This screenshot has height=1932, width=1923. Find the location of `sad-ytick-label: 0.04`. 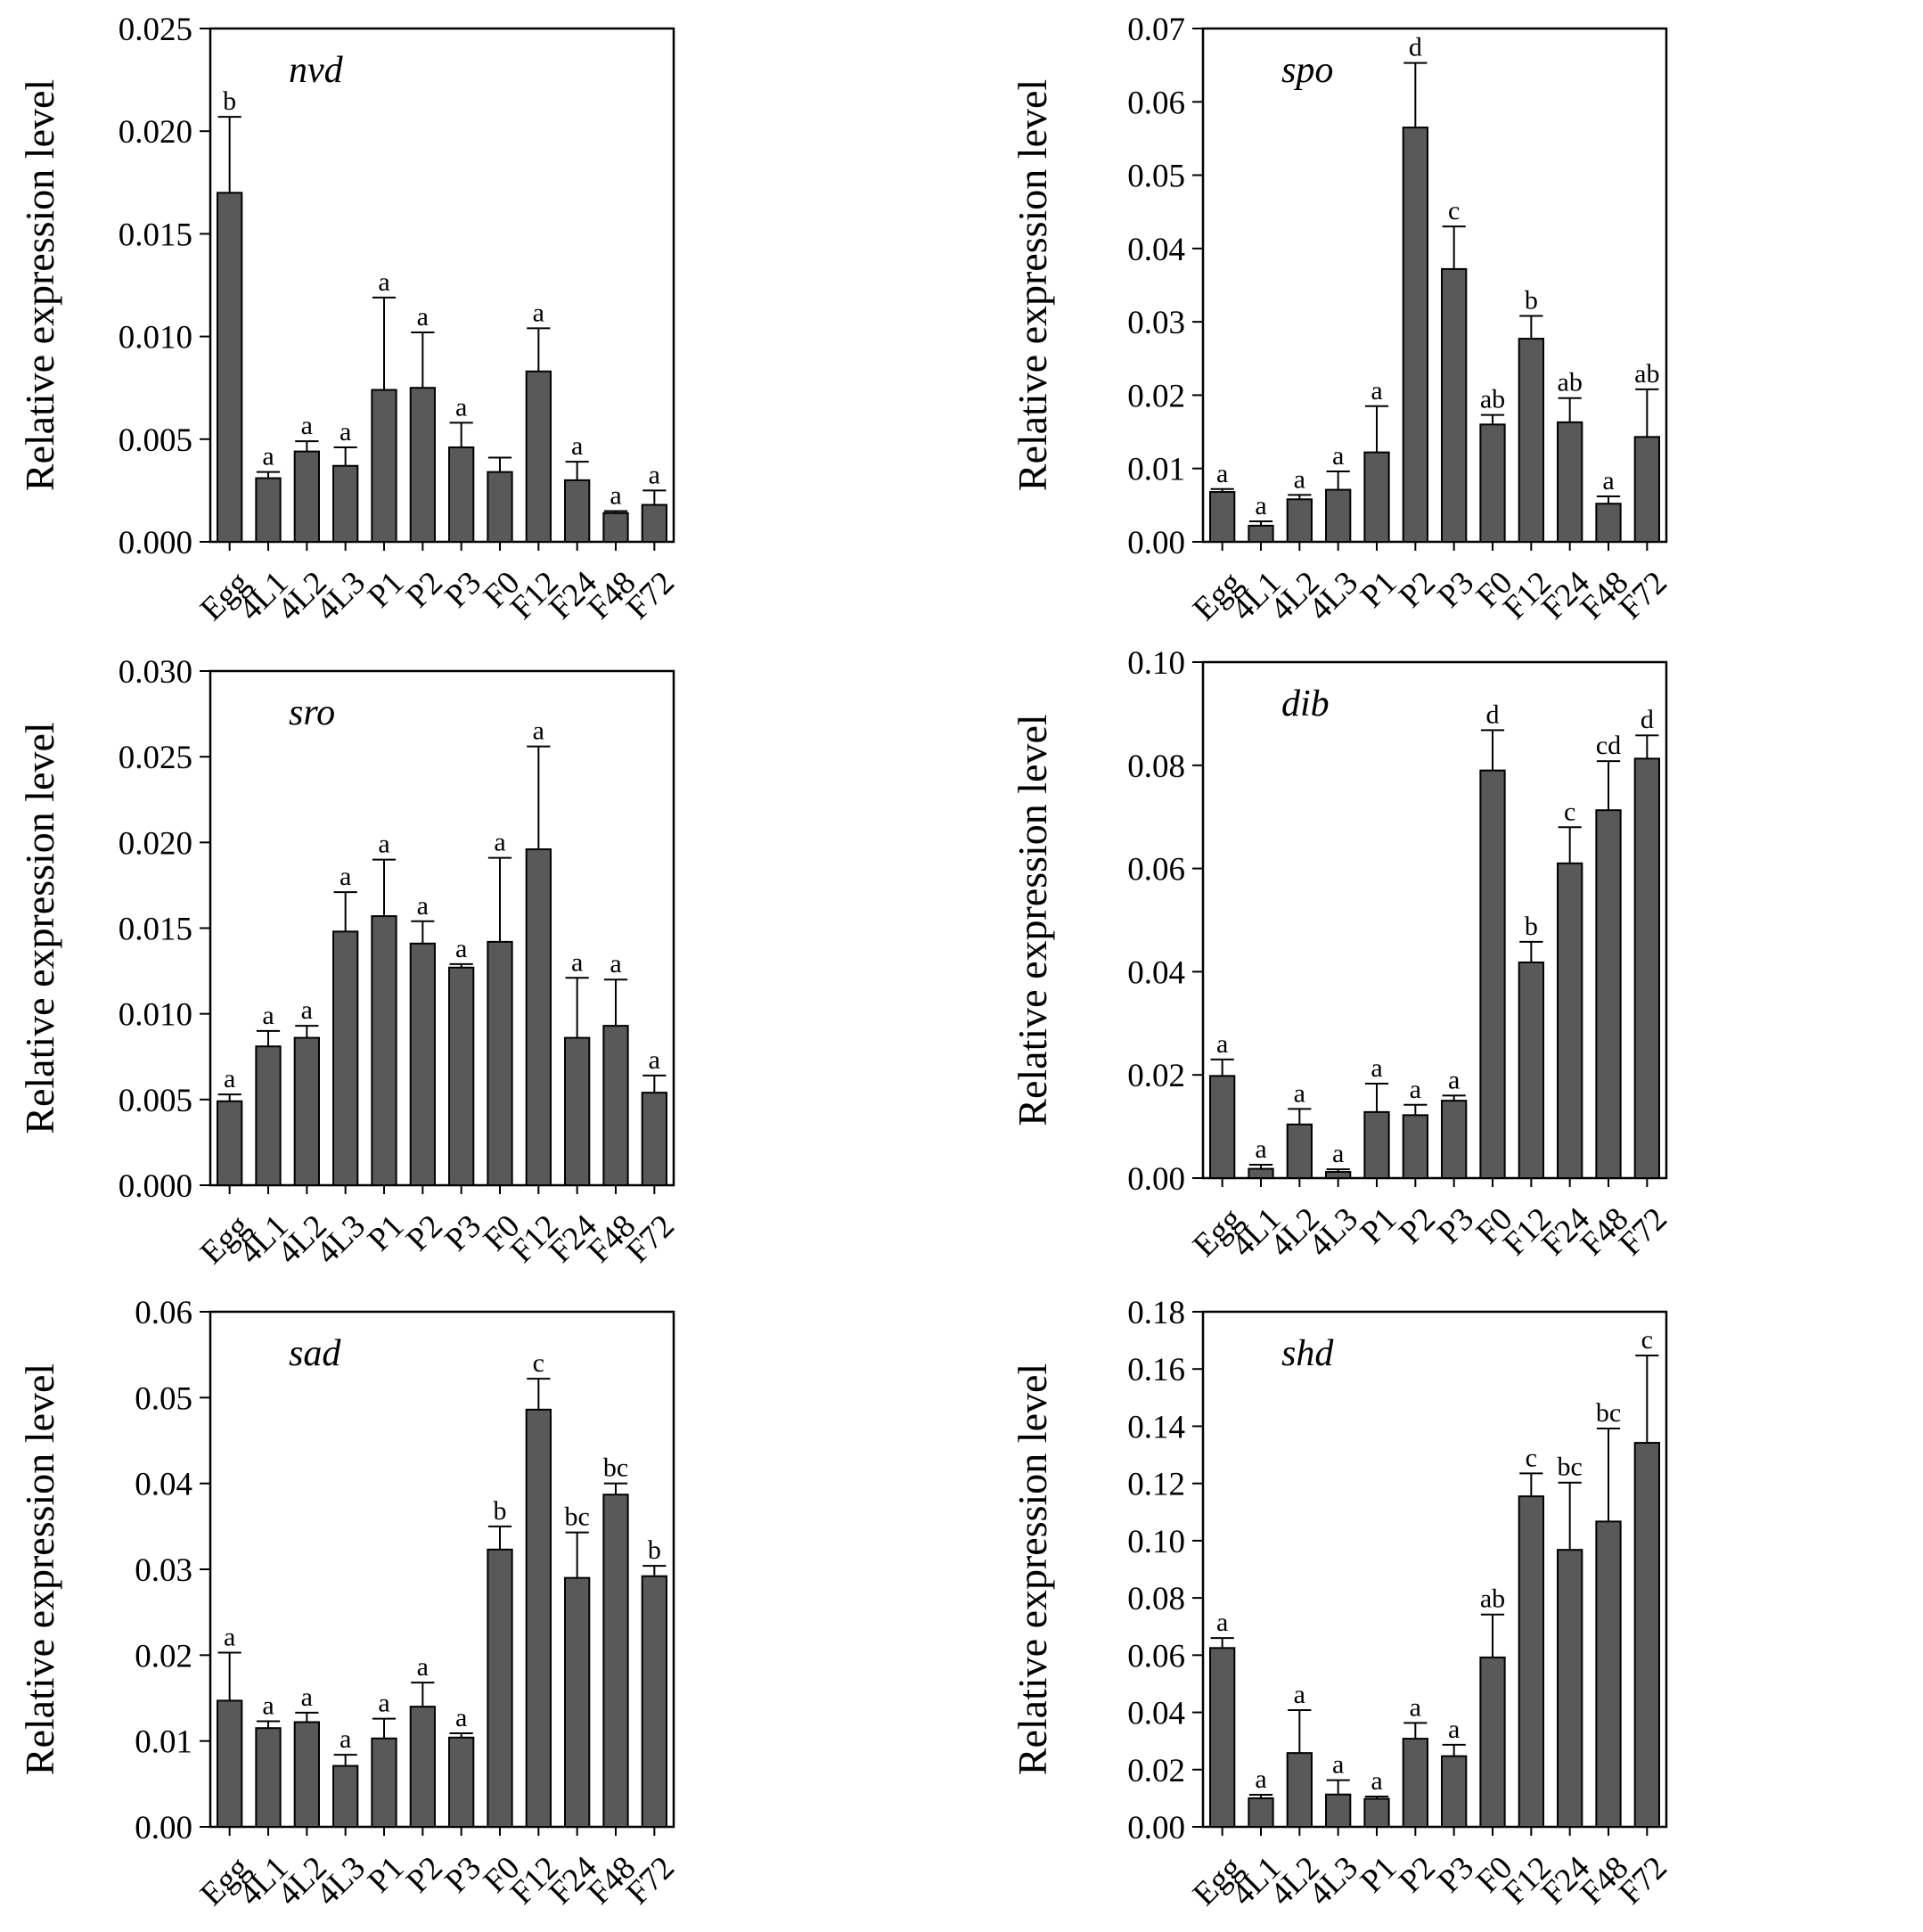

sad-ytick-label: 0.04 is located at coordinates (163, 1485).